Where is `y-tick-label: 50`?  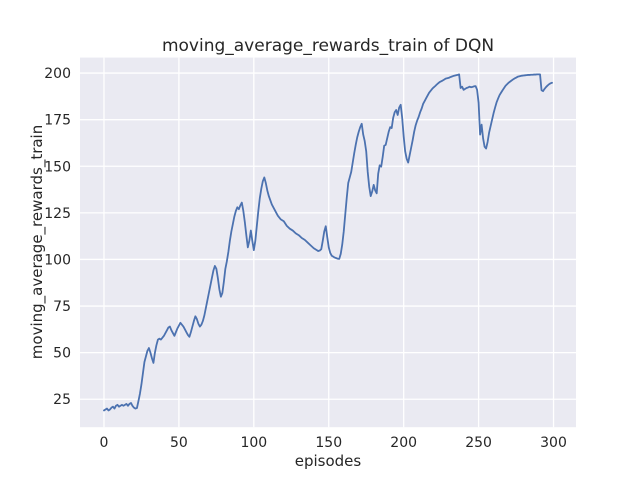
y-tick-label: 50 is located at coordinates (62, 354).